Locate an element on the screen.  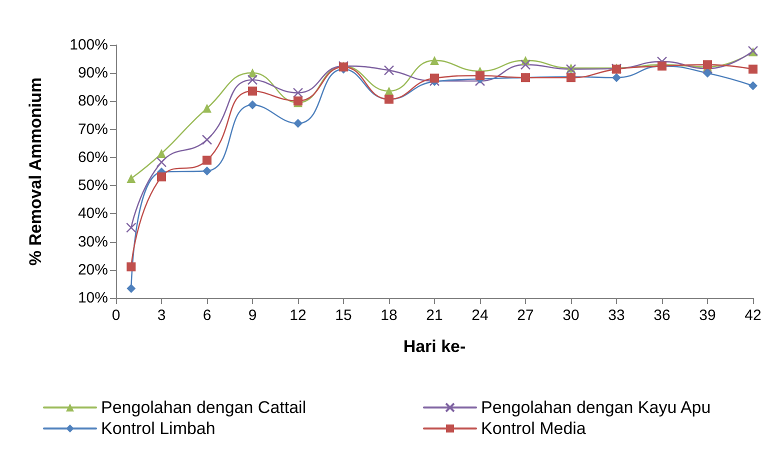
y-tick-label: 70% is located at coordinates (93, 129).